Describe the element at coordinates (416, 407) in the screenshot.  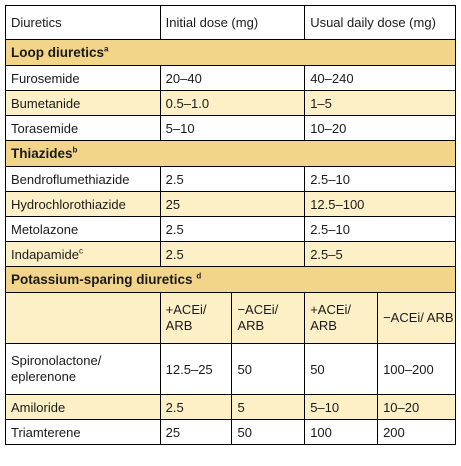
I see `dose-value: 10–20` at that location.